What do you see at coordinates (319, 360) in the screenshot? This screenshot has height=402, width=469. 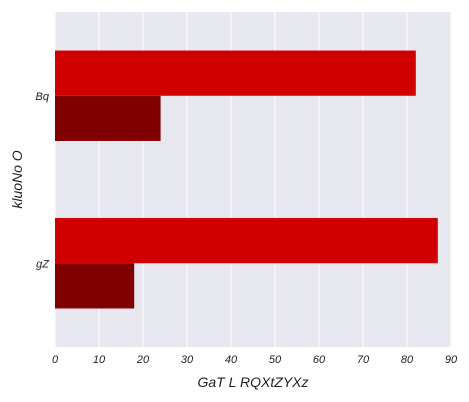 I see `x-tick-label-60: 60` at bounding box center [319, 360].